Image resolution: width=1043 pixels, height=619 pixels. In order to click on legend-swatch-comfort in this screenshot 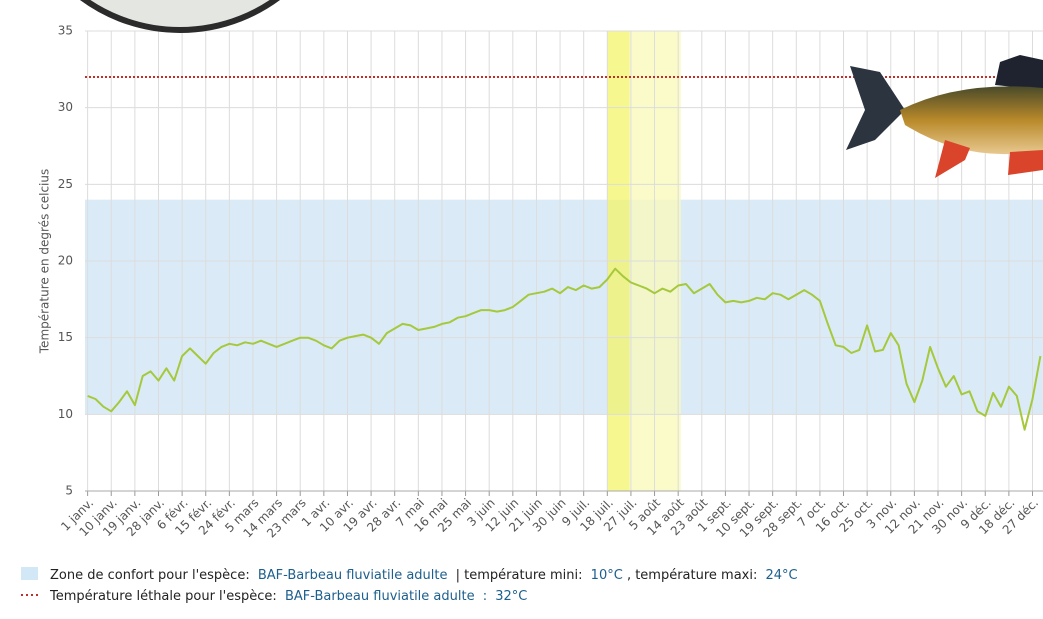, I will do `click(29, 573)`.